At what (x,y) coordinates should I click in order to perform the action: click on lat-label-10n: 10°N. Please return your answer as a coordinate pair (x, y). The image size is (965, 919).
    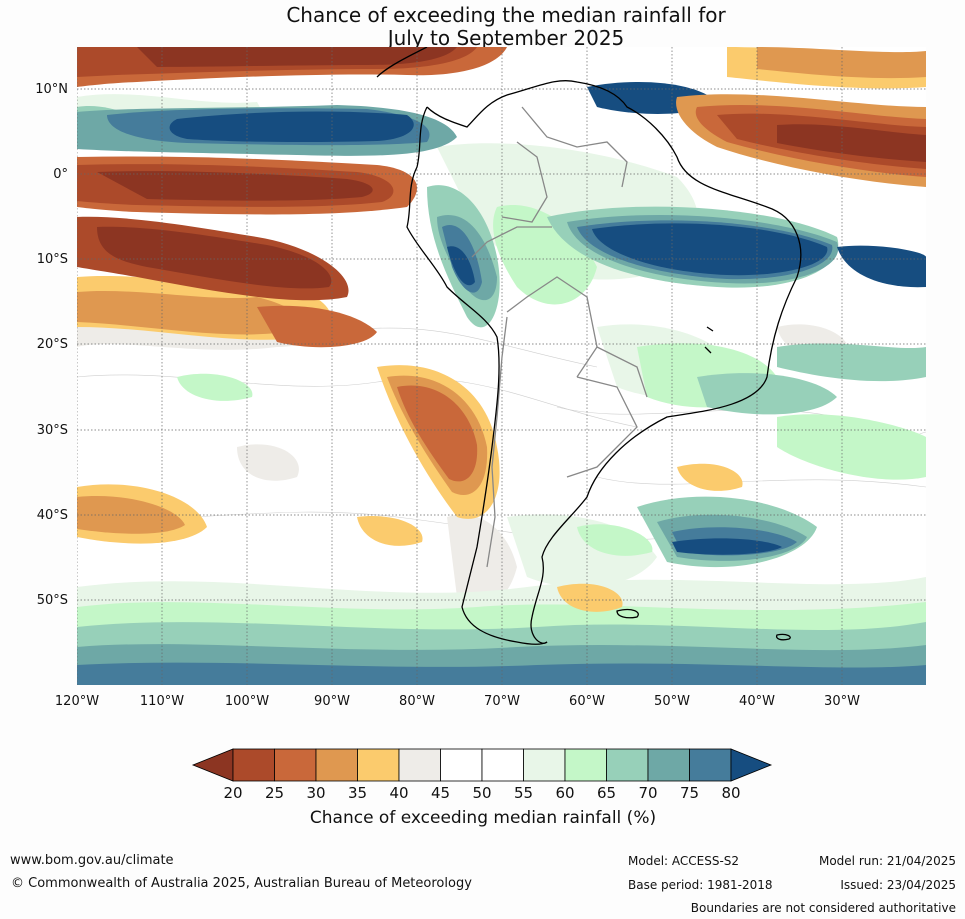
    Looking at the image, I should click on (51, 89).